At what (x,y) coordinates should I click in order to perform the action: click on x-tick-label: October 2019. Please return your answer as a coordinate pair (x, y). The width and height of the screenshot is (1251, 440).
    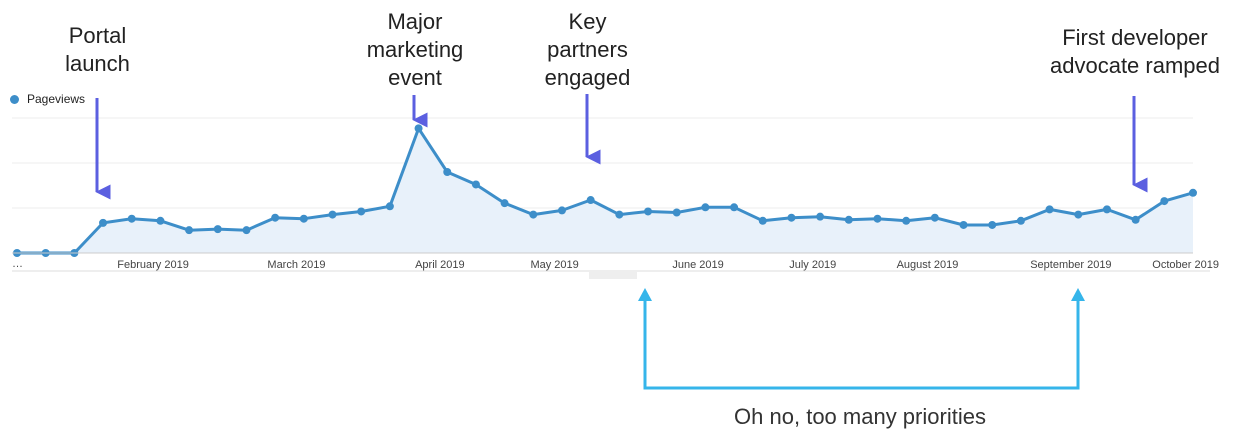
    Looking at the image, I should click on (1185, 265).